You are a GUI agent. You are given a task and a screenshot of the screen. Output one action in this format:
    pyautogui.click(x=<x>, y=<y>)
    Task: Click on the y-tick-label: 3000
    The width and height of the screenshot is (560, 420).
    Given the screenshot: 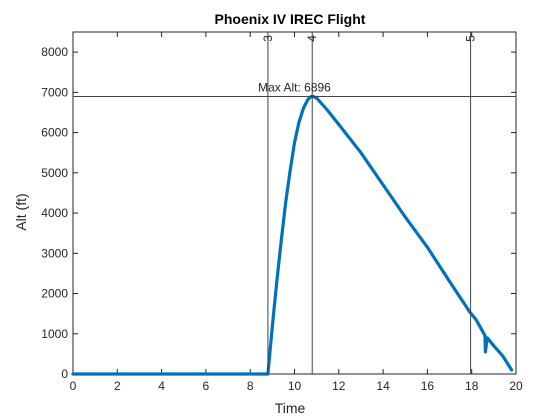 What is the action you would take?
    pyautogui.click(x=54, y=253)
    